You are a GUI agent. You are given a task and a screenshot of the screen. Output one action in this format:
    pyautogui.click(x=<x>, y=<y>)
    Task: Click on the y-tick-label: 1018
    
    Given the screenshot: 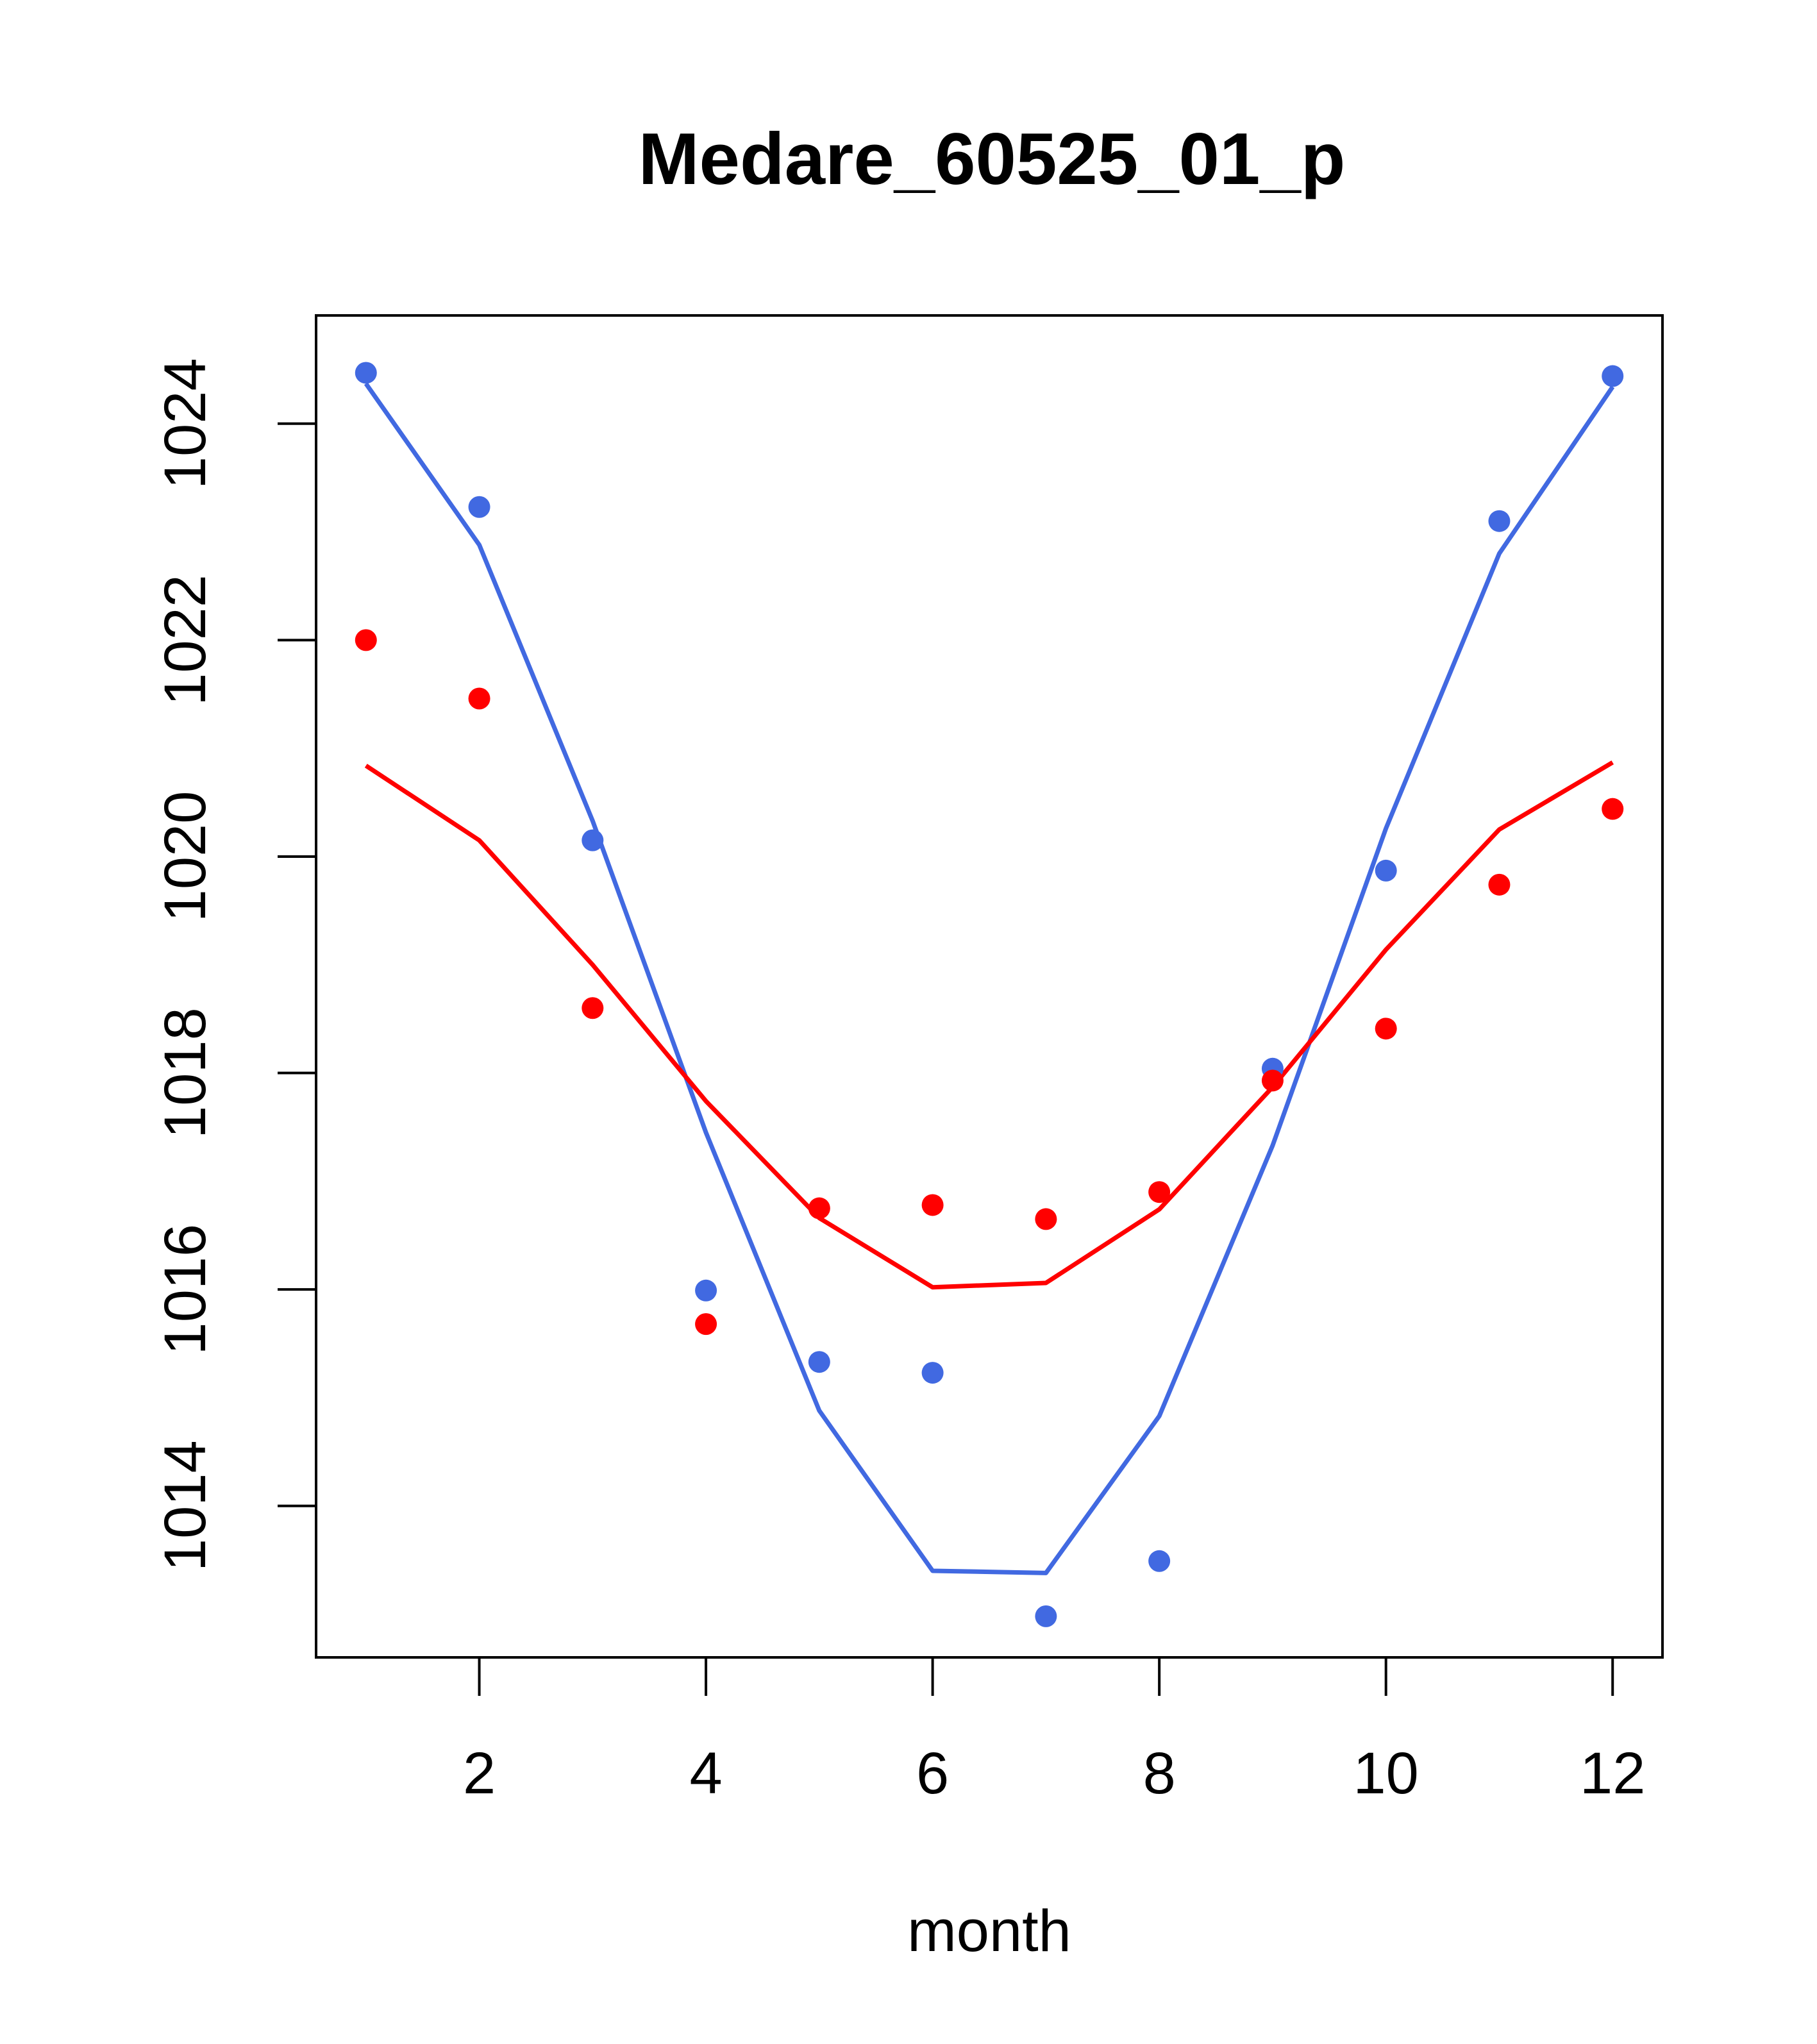 What is the action you would take?
    pyautogui.click(x=185, y=1073)
    